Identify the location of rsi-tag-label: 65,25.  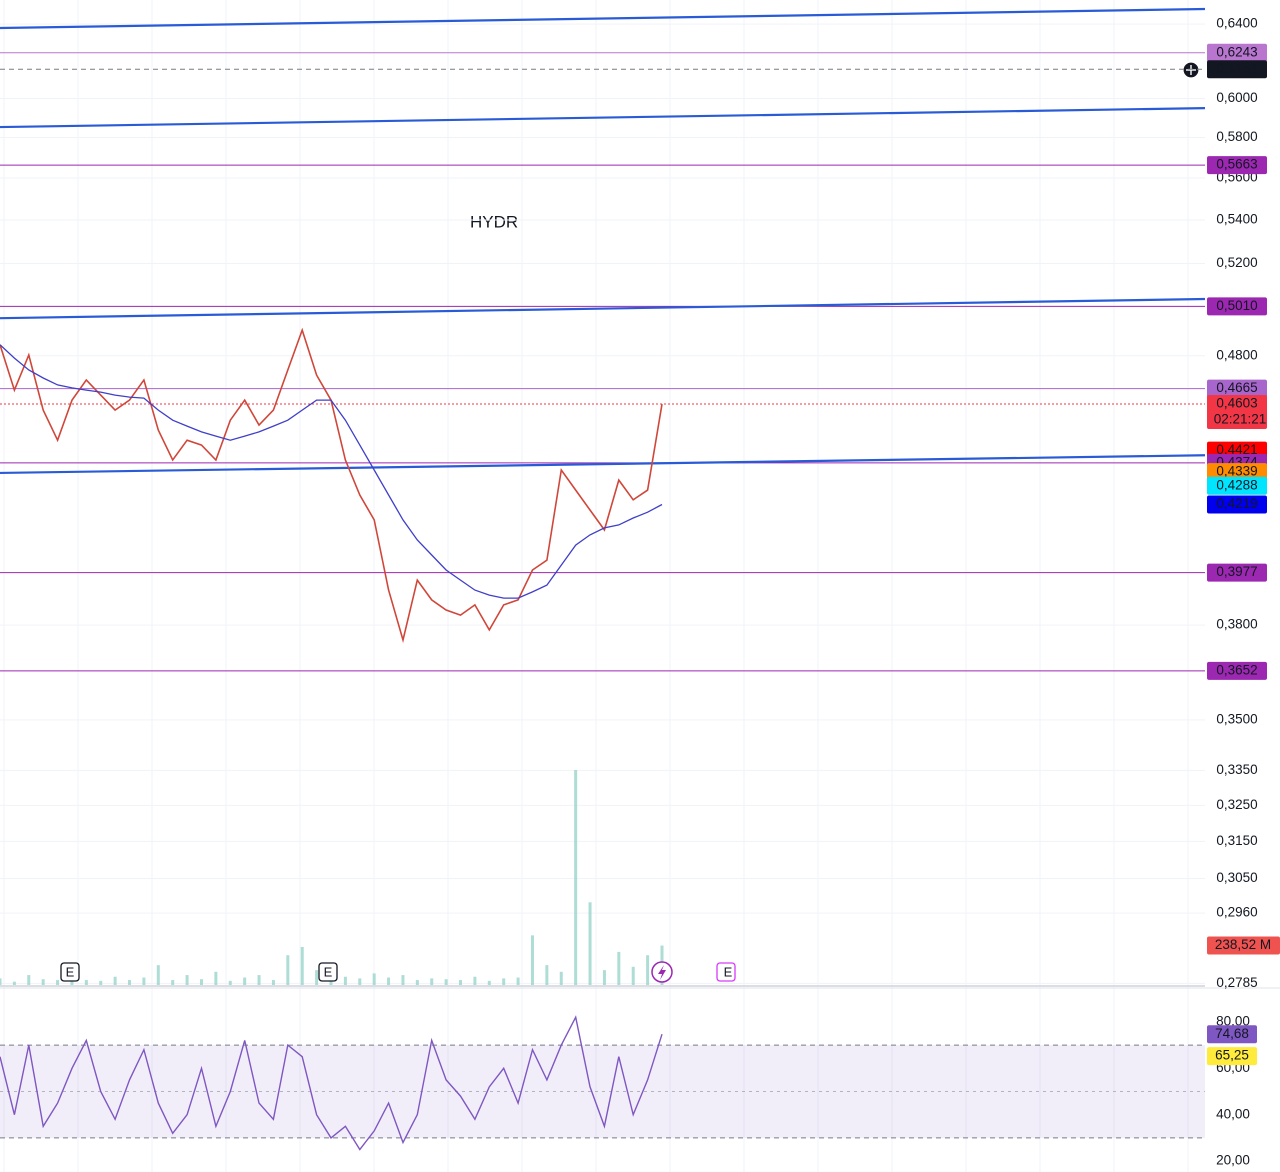
(1232, 1055).